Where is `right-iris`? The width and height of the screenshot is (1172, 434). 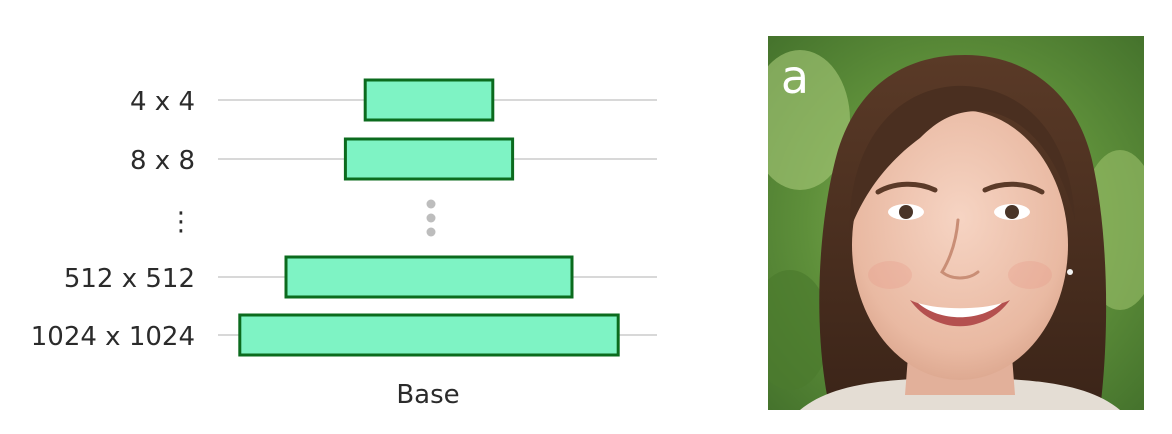
right-iris is located at coordinates (1012, 212).